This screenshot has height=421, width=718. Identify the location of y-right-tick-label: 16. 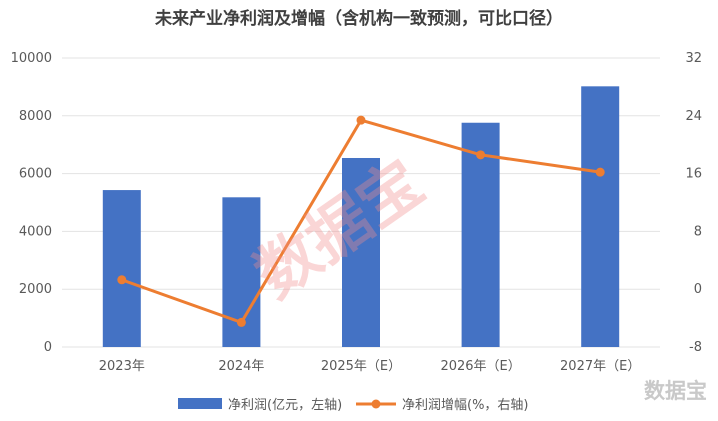
(693, 174).